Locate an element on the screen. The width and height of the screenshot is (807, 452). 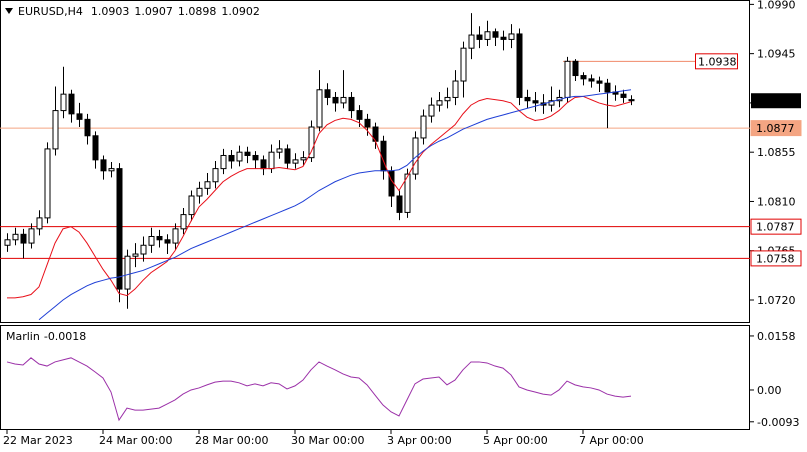
level-label: 1.0787 is located at coordinates (775, 227).